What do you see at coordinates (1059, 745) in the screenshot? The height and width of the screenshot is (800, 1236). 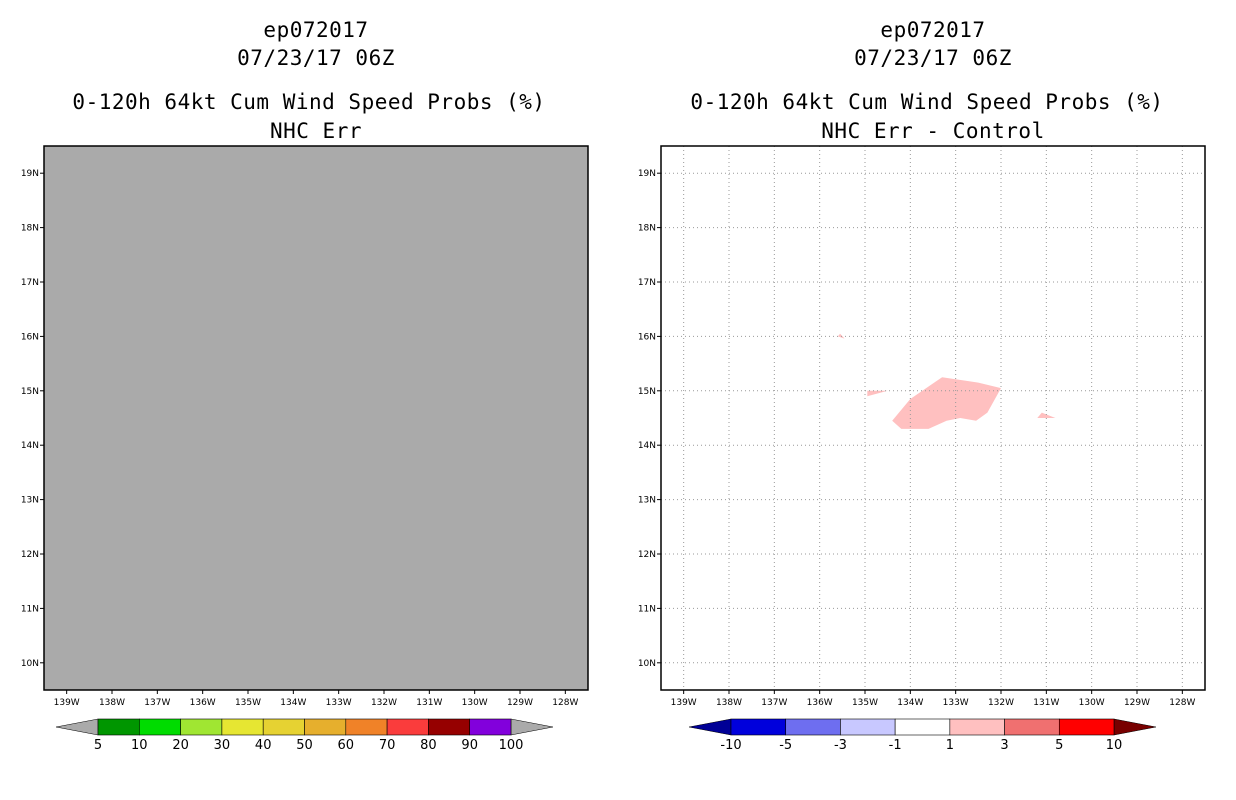 I see `right-colorbar-label: 5` at bounding box center [1059, 745].